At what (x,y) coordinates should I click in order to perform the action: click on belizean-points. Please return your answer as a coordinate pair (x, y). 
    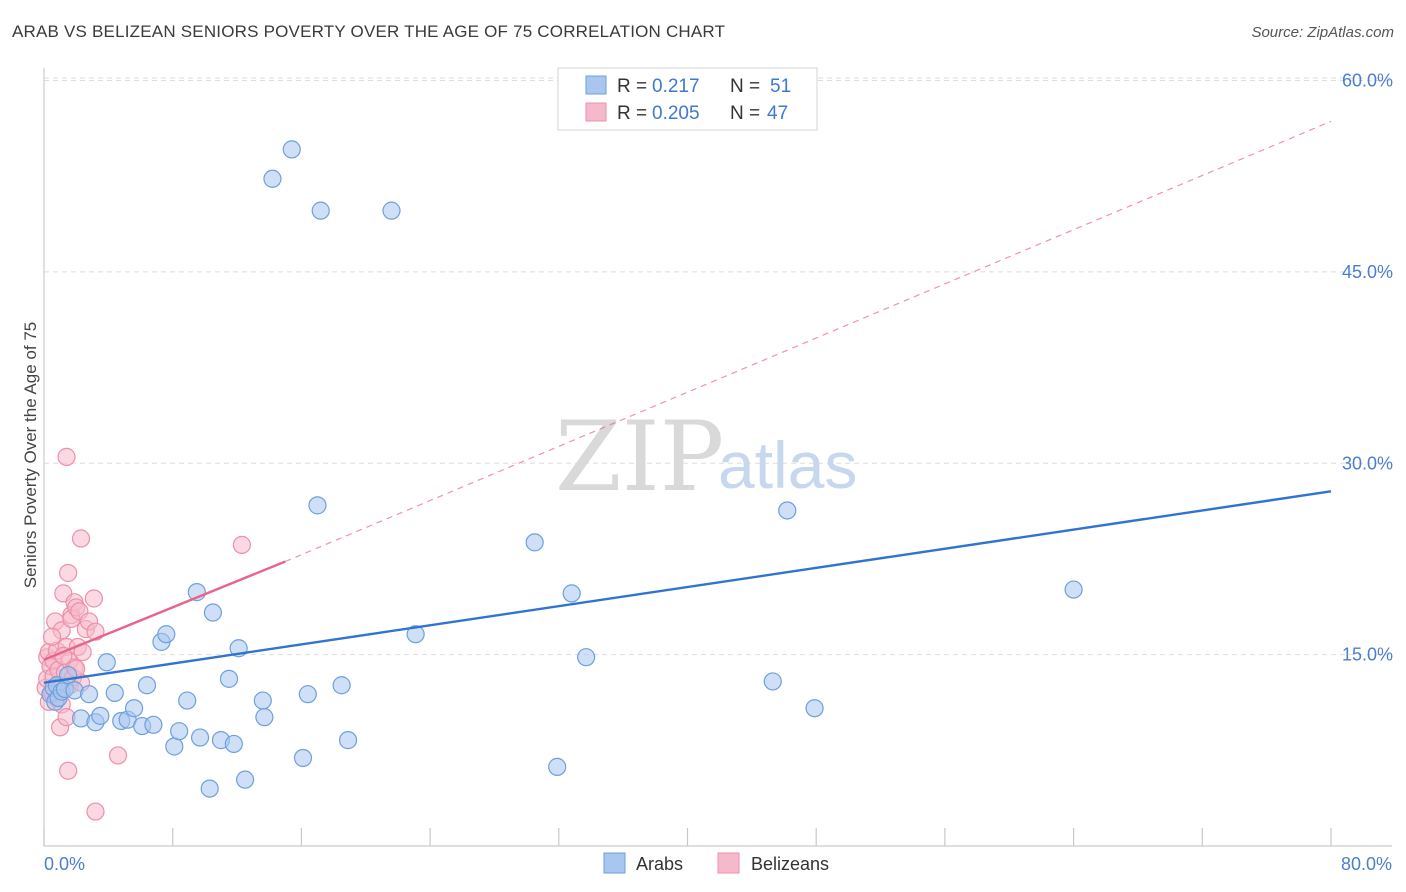
    Looking at the image, I should click on (143, 634).